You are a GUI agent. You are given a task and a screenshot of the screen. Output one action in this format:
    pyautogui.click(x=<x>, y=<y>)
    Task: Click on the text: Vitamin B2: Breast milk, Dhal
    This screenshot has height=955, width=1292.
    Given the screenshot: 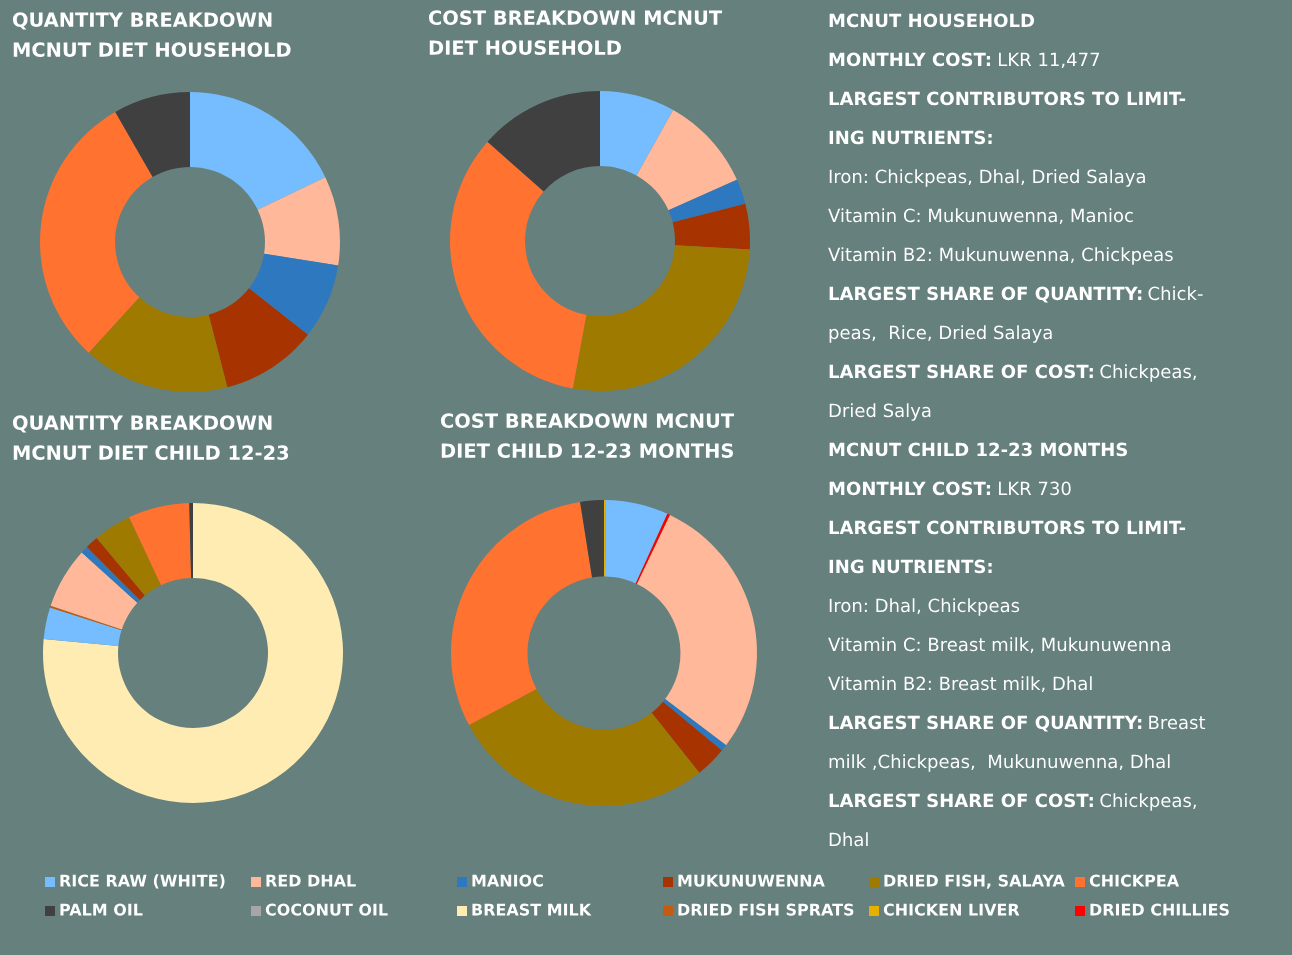 What is the action you would take?
    pyautogui.click(x=960, y=684)
    